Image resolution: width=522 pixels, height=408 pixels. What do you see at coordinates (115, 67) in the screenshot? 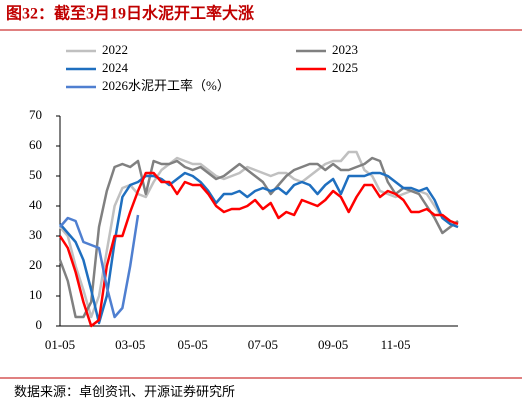
I see `legend-label: 2024` at bounding box center [115, 67].